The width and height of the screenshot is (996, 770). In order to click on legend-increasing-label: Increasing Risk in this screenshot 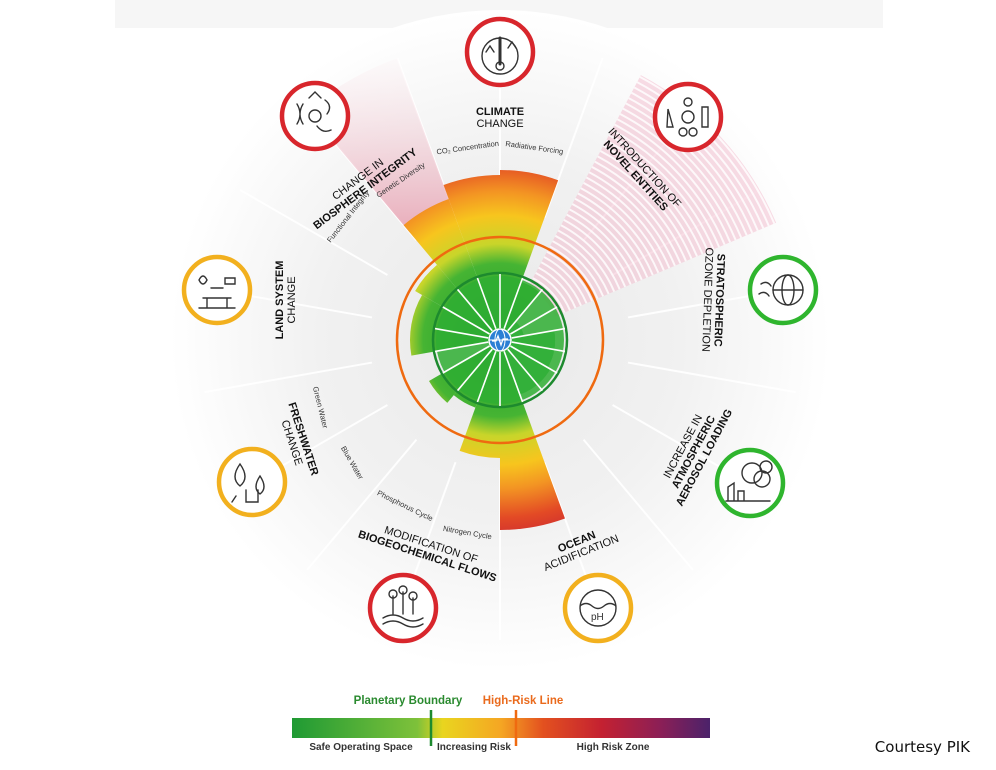, I will do `click(474, 747)`.